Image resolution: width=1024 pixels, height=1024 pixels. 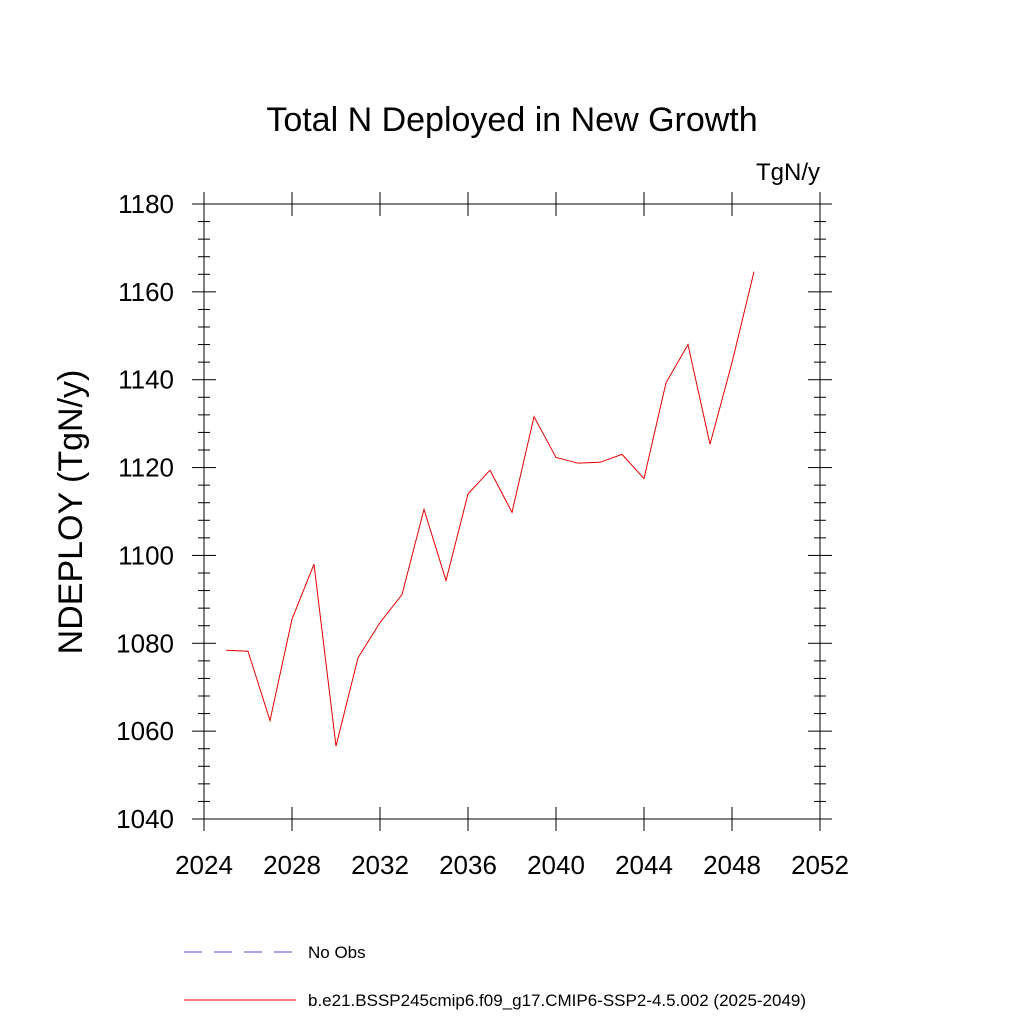 What do you see at coordinates (788, 172) in the screenshot?
I see `units-label: TgN/y` at bounding box center [788, 172].